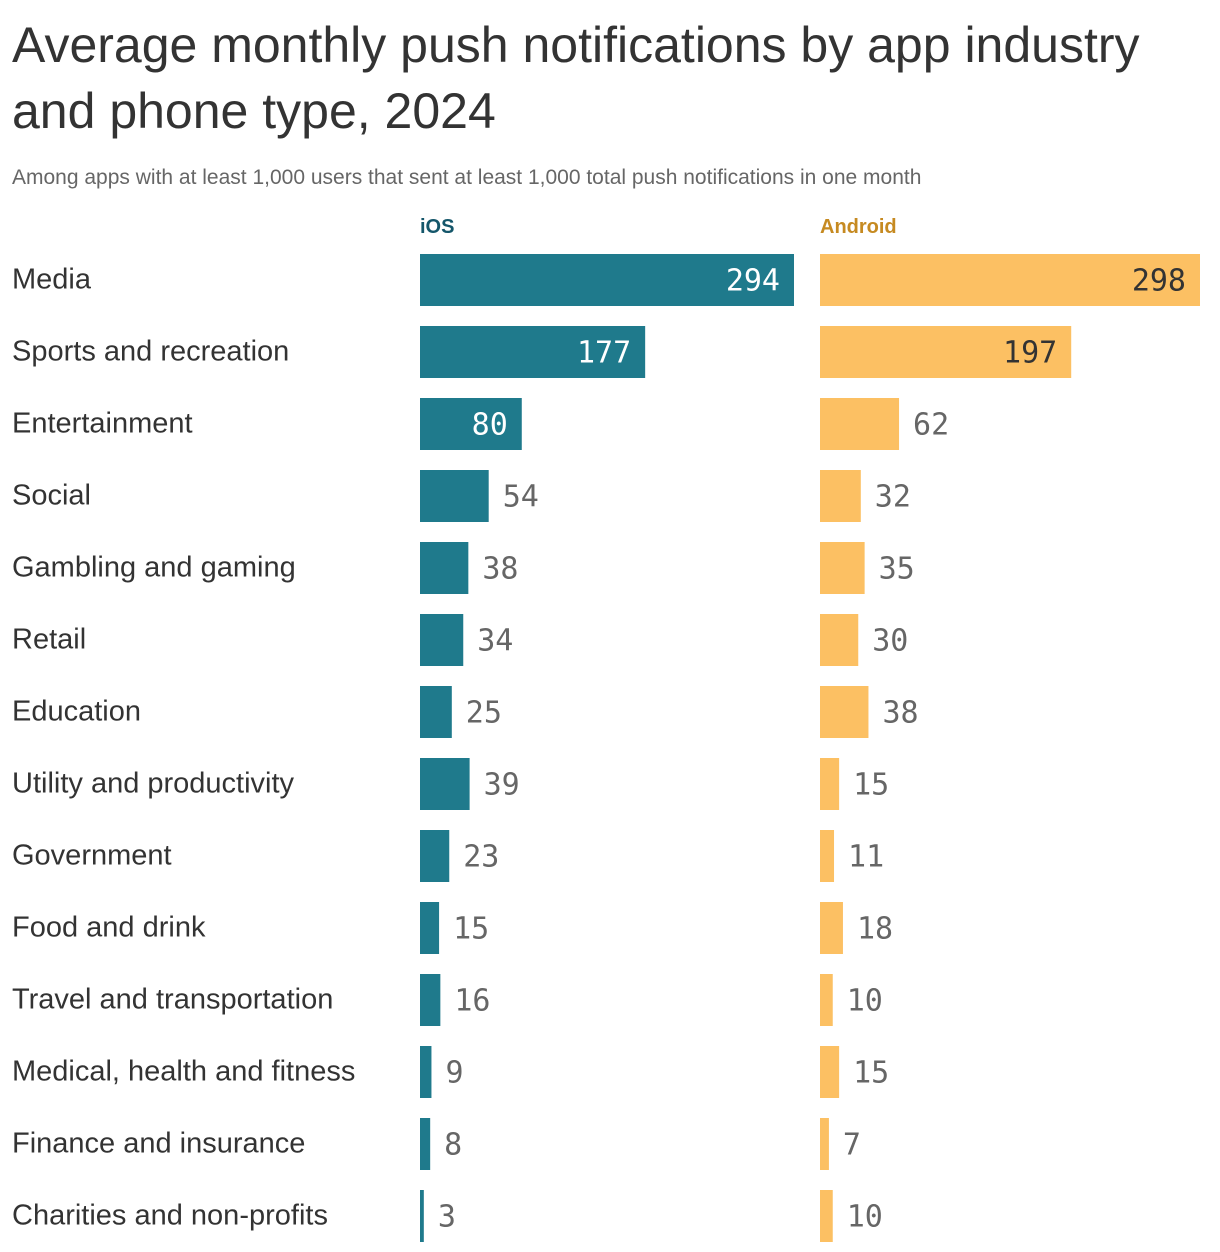 The width and height of the screenshot is (1220, 1252). Describe the element at coordinates (500, 569) in the screenshot. I see `value-label-ios-gambling-and-gaming: 38` at that location.